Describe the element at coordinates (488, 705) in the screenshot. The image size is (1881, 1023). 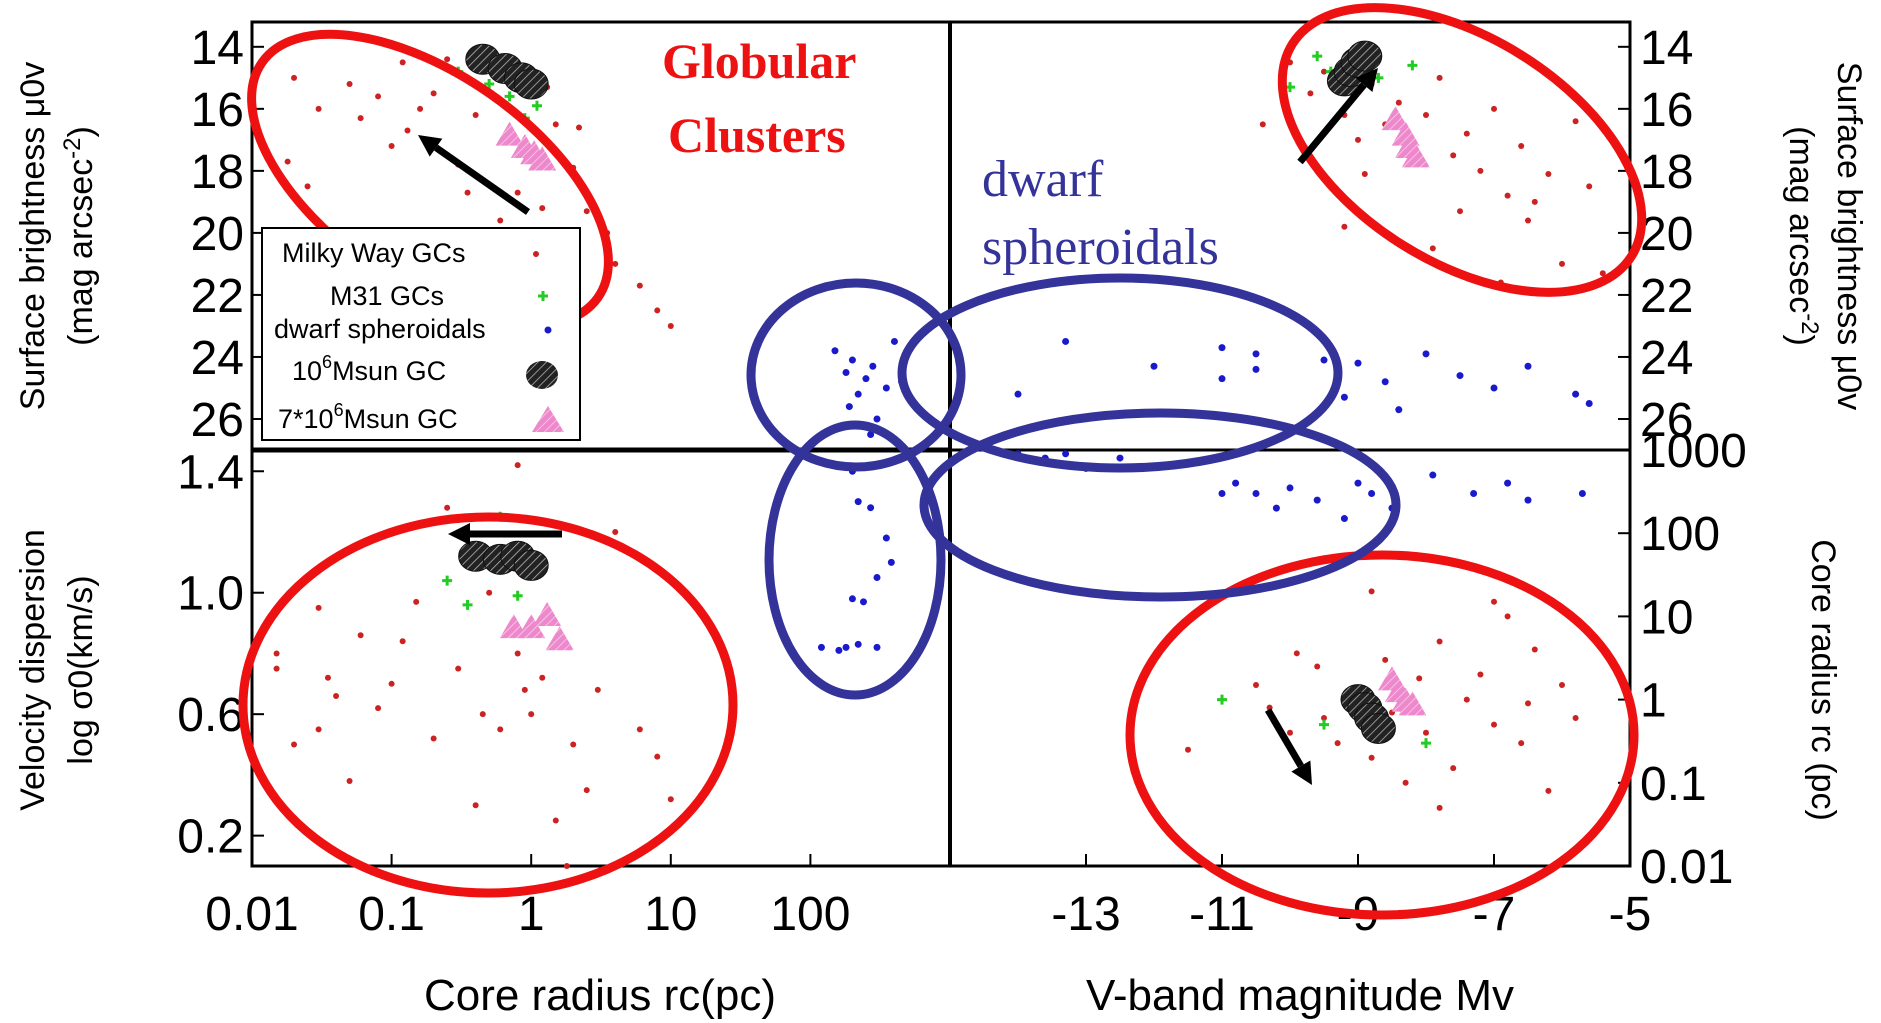
I see `ellipse-red-bottom-left` at that location.